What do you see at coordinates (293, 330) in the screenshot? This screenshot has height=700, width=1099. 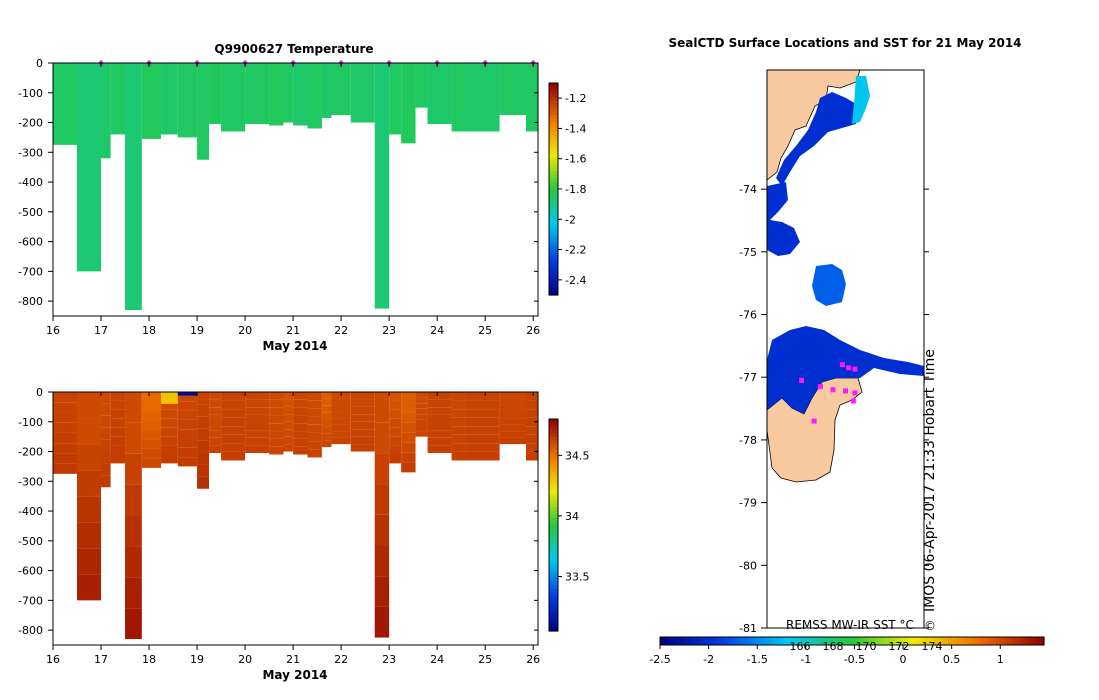 I see `temperature-x-tick-label-5: 21` at bounding box center [293, 330].